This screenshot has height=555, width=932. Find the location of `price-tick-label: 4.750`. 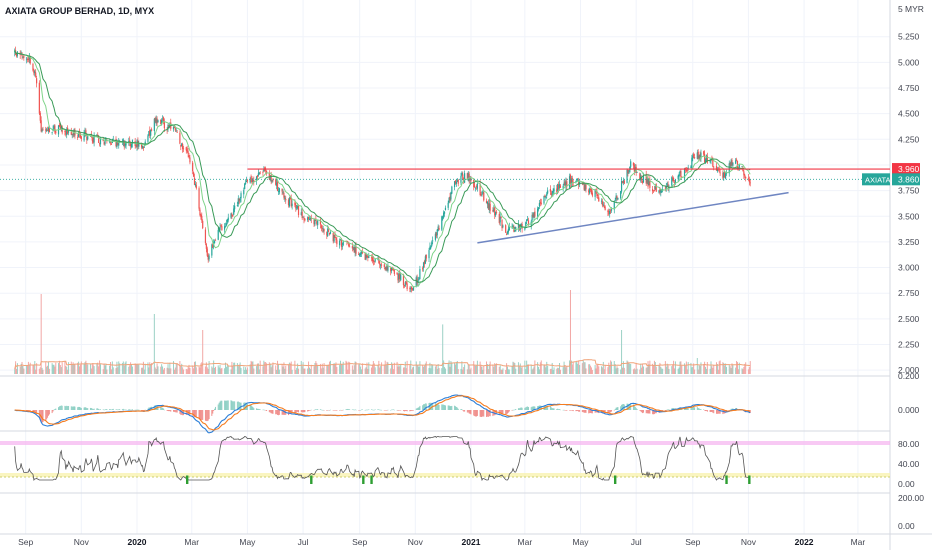

price-tick-label: 4.750 is located at coordinates (909, 88).